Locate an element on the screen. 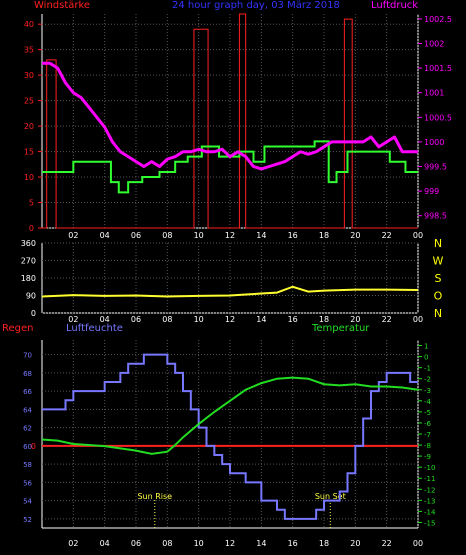 This screenshot has width=466, height=555. 0-x-tick-label: 22 is located at coordinates (387, 235).